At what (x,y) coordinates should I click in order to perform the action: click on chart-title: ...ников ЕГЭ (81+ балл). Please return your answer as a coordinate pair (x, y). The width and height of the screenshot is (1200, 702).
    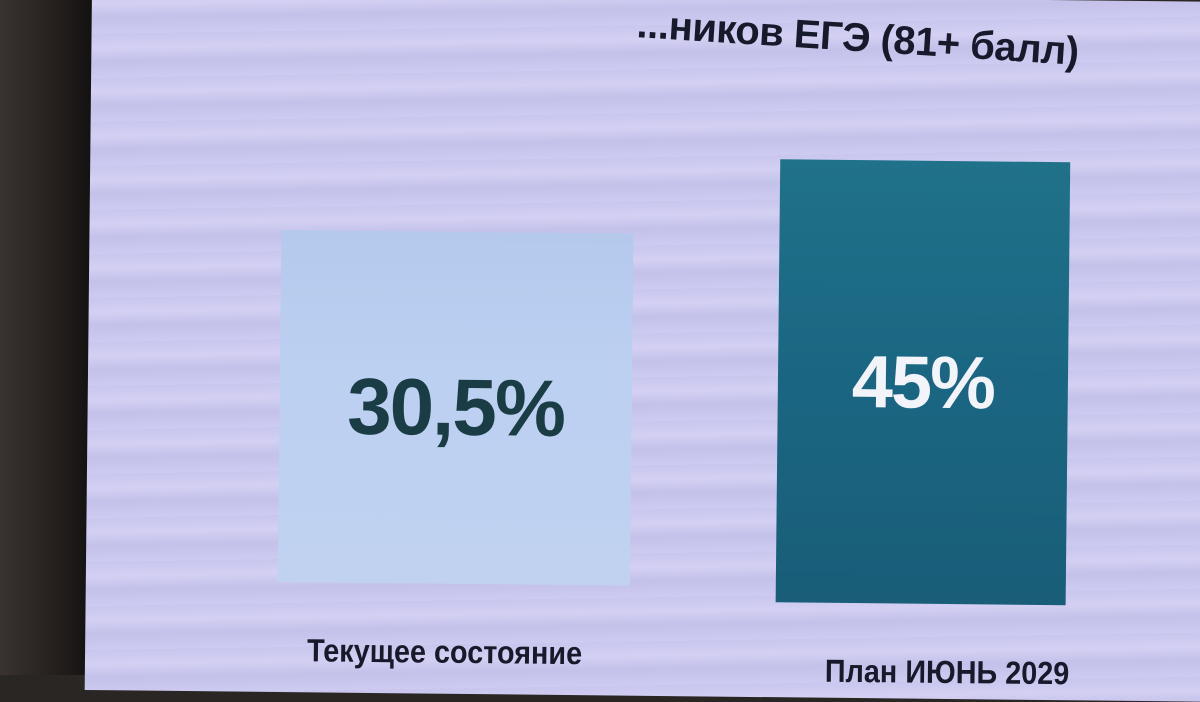
    Looking at the image, I should click on (858, 38).